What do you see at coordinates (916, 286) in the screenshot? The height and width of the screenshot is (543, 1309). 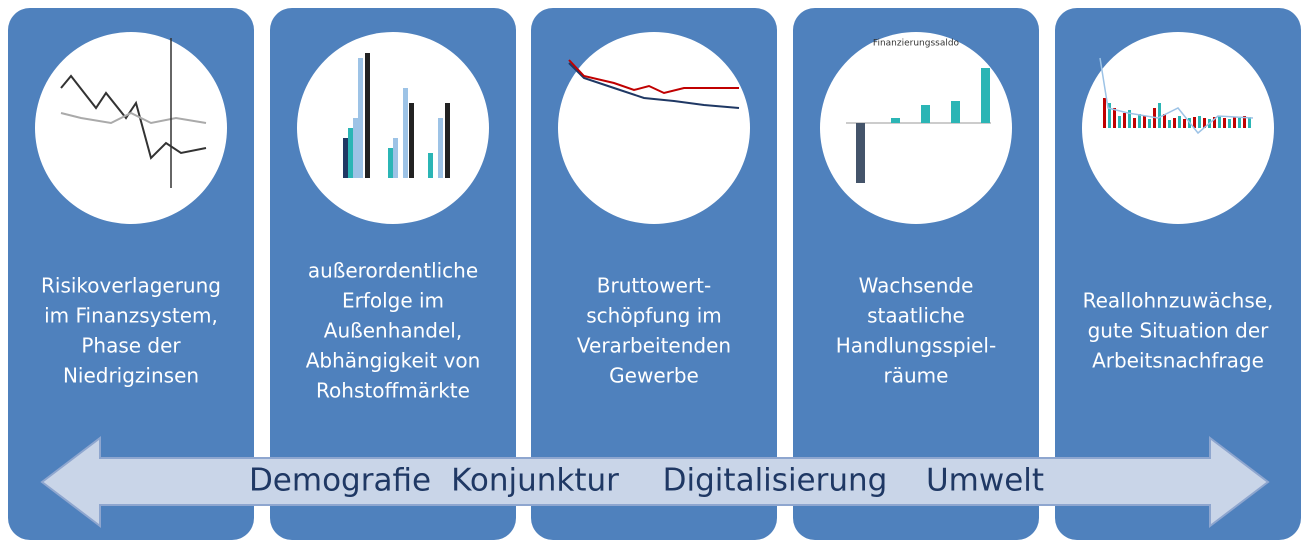 I see `panel-label: Wachsende` at bounding box center [916, 286].